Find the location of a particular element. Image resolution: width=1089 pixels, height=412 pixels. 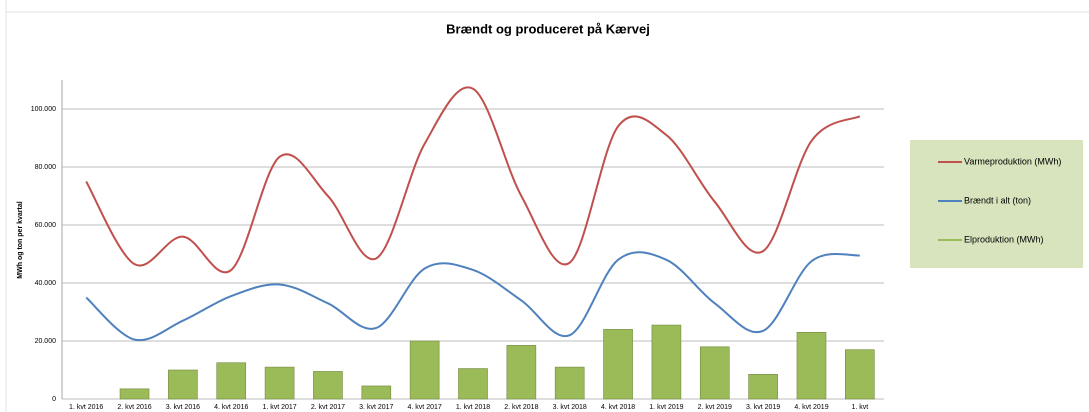

legend-label: Elproduktion (MWh) is located at coordinates (1004, 239).